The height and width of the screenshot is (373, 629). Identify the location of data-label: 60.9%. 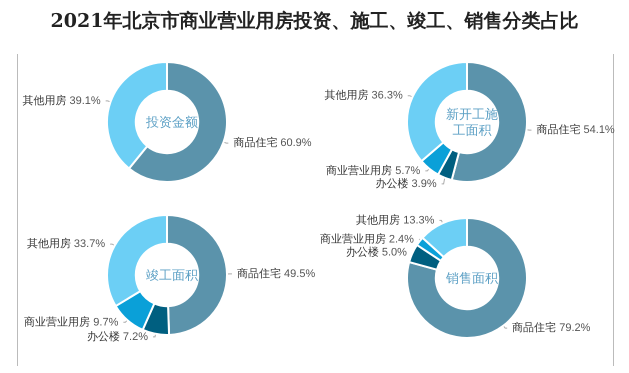
(296, 143).